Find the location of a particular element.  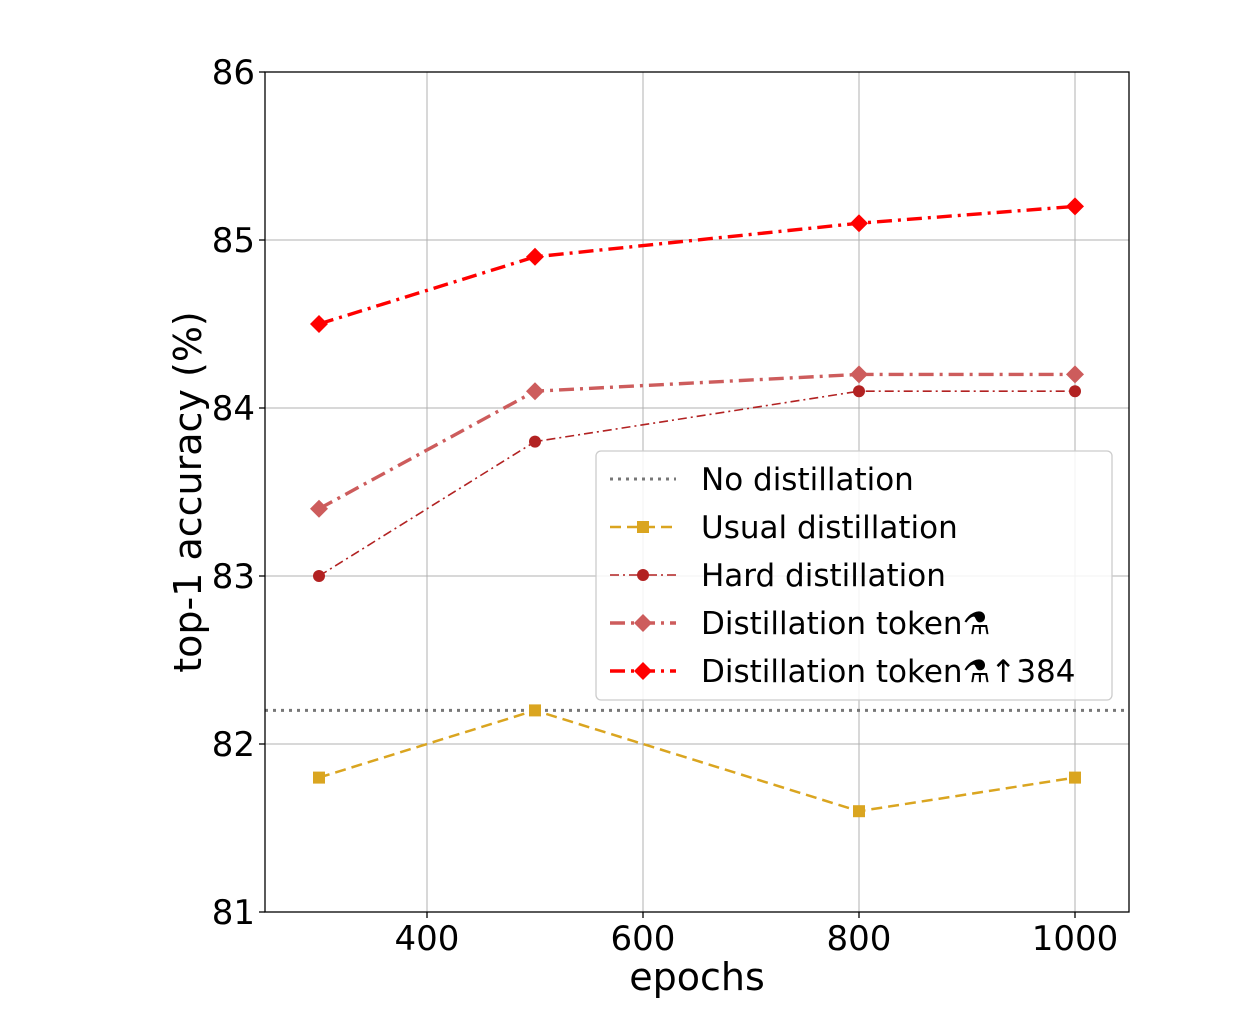

x-tick-label: 800 is located at coordinates (859, 939).